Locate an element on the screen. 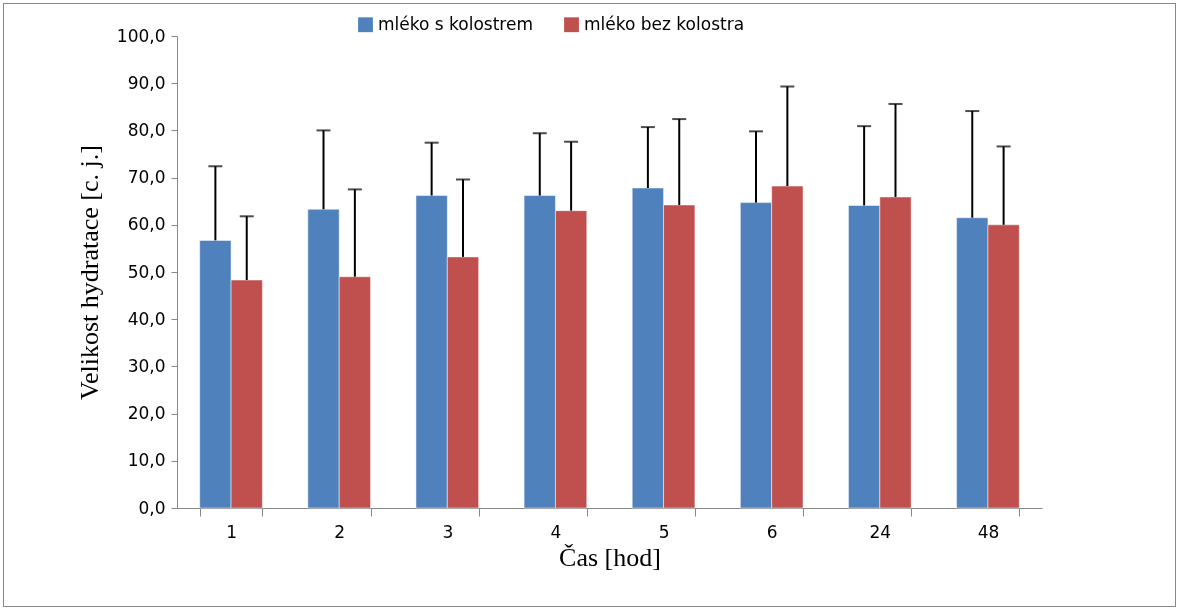 Image resolution: width=1181 pixels, height=612 pixels. y-tick-label: 80,0 is located at coordinates (146, 129).